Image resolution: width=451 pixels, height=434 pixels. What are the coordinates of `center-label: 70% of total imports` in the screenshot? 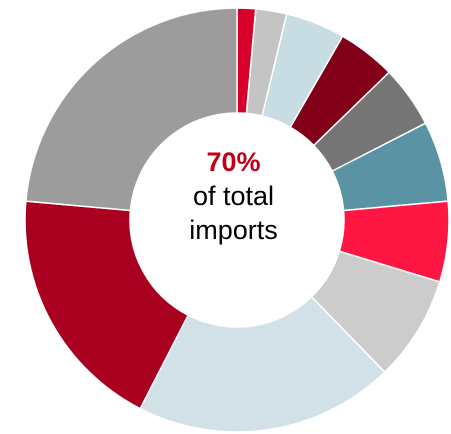 It's located at (233, 196).